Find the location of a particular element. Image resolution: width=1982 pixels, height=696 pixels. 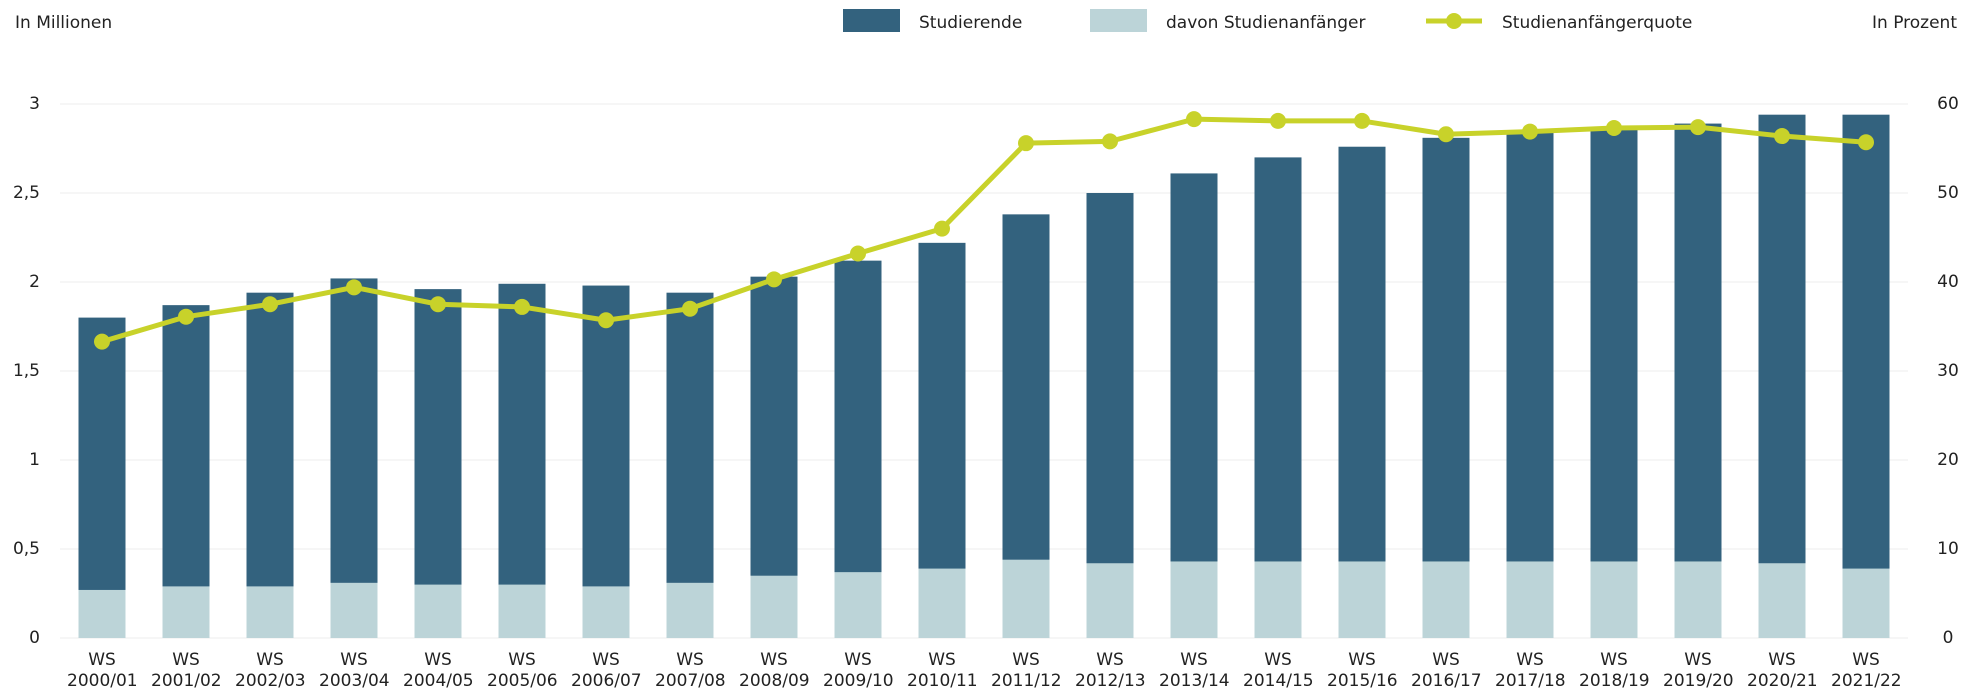

legend-label: davon Studienanfänger is located at coordinates (1265, 23).